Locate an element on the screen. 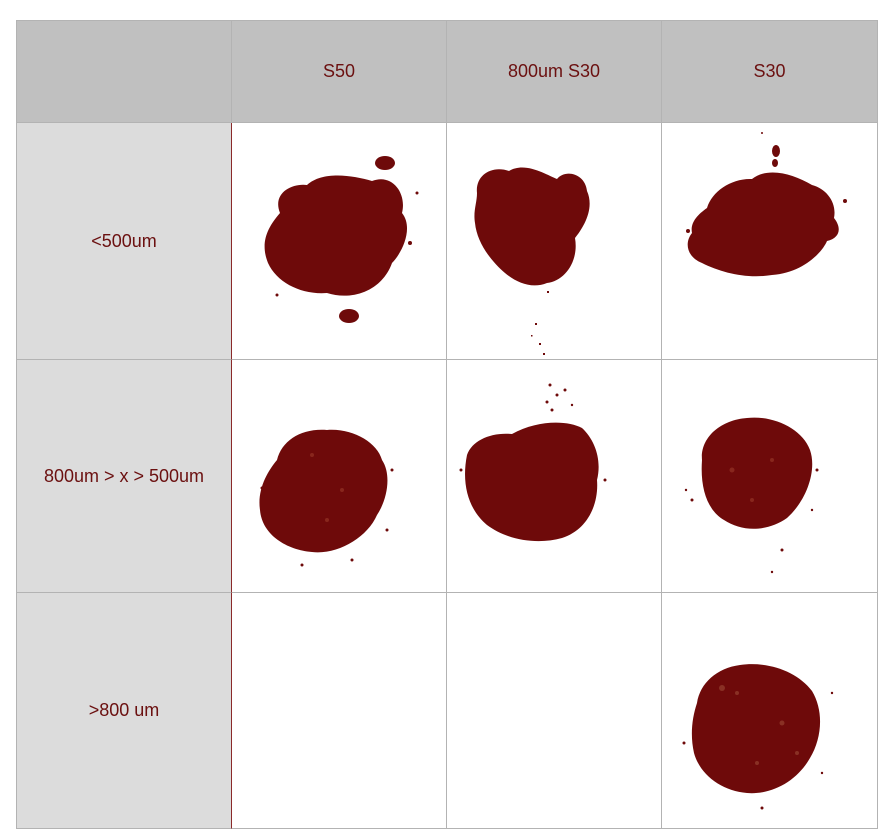  powder-s50-mid-image is located at coordinates (326, 497).